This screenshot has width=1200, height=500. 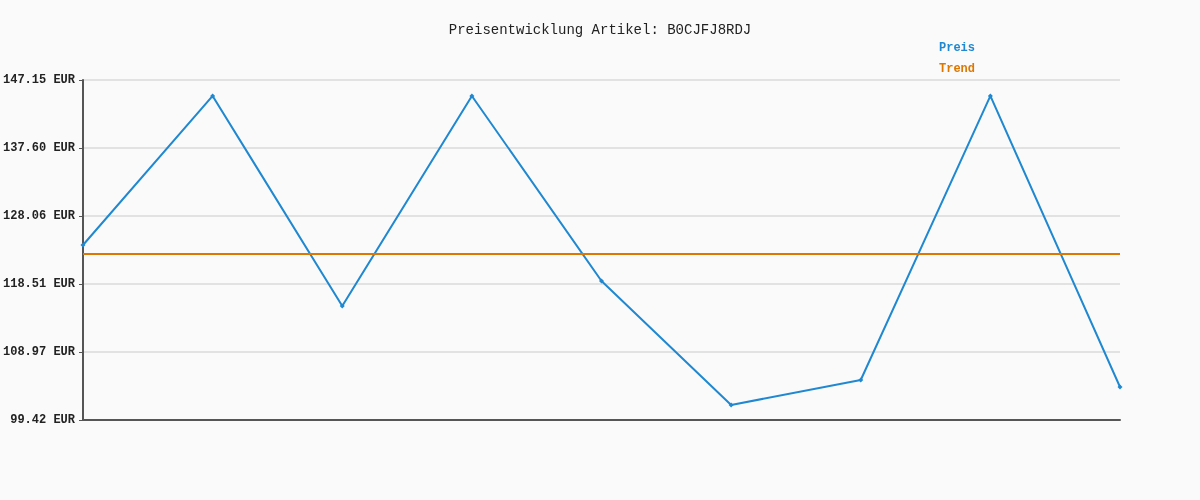 What do you see at coordinates (39, 284) in the screenshot?
I see `y-tick-label: 118.51 EUR` at bounding box center [39, 284].